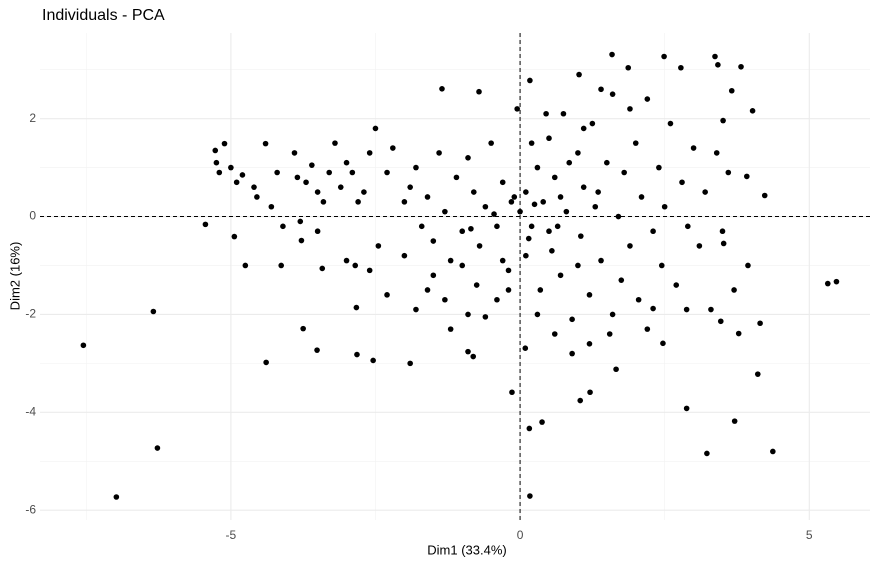 Image resolution: width=880 pixels, height=565 pixels. Describe the element at coordinates (32, 118) in the screenshot. I see `y-tick-label: 2` at that location.